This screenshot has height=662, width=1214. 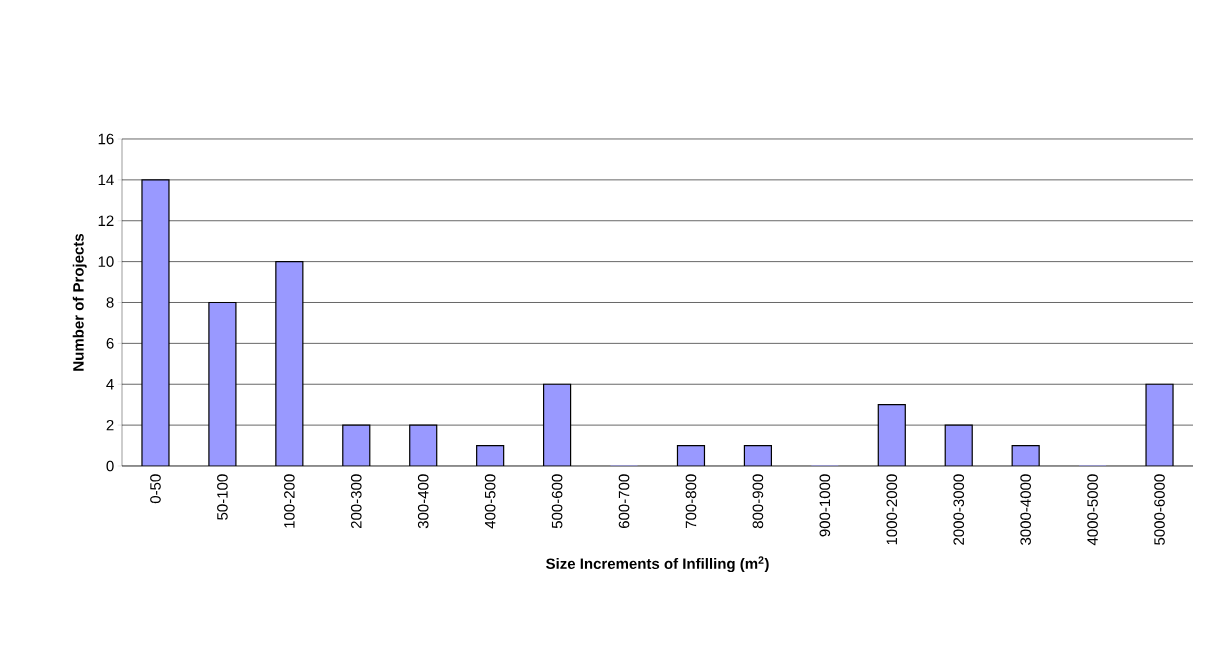 I want to click on x-tick-label: 500-600, so click(x=557, y=501).